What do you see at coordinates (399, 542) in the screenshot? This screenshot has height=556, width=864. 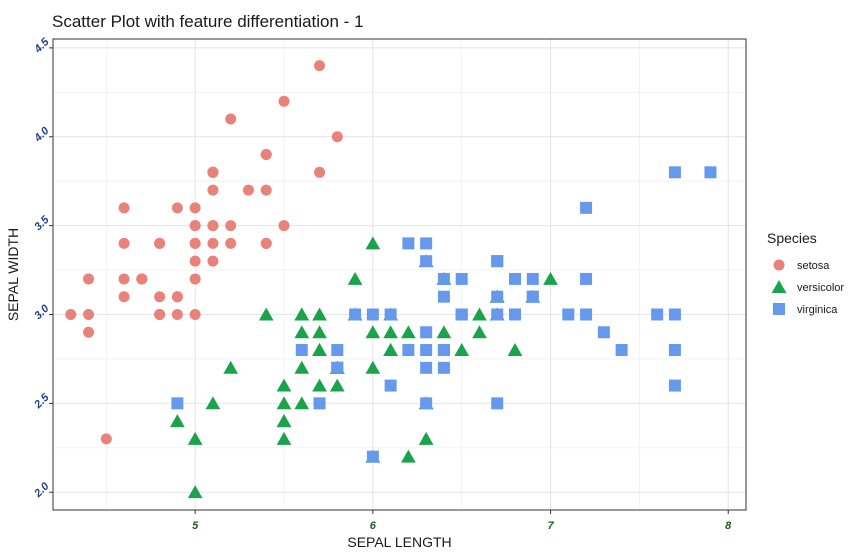 I see `x-axis-title: SEPAL LENGTH` at bounding box center [399, 542].